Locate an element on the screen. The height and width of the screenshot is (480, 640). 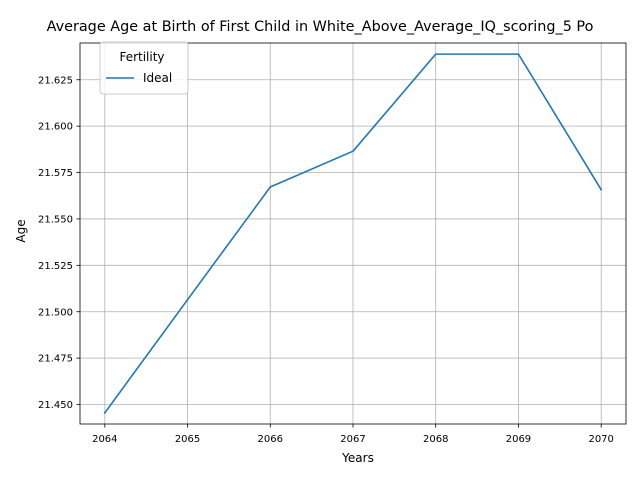
y-tick-label: 21.525 is located at coordinates (55, 266).